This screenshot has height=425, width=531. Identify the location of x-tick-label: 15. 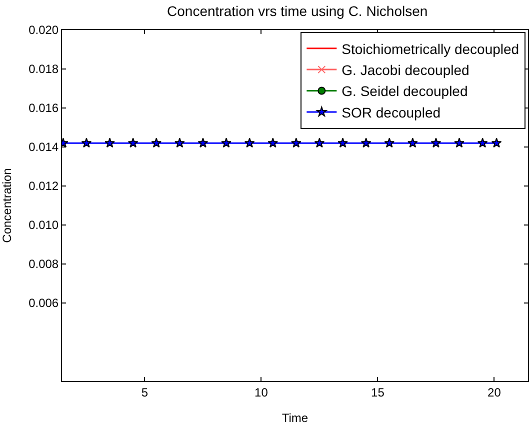
(378, 392).